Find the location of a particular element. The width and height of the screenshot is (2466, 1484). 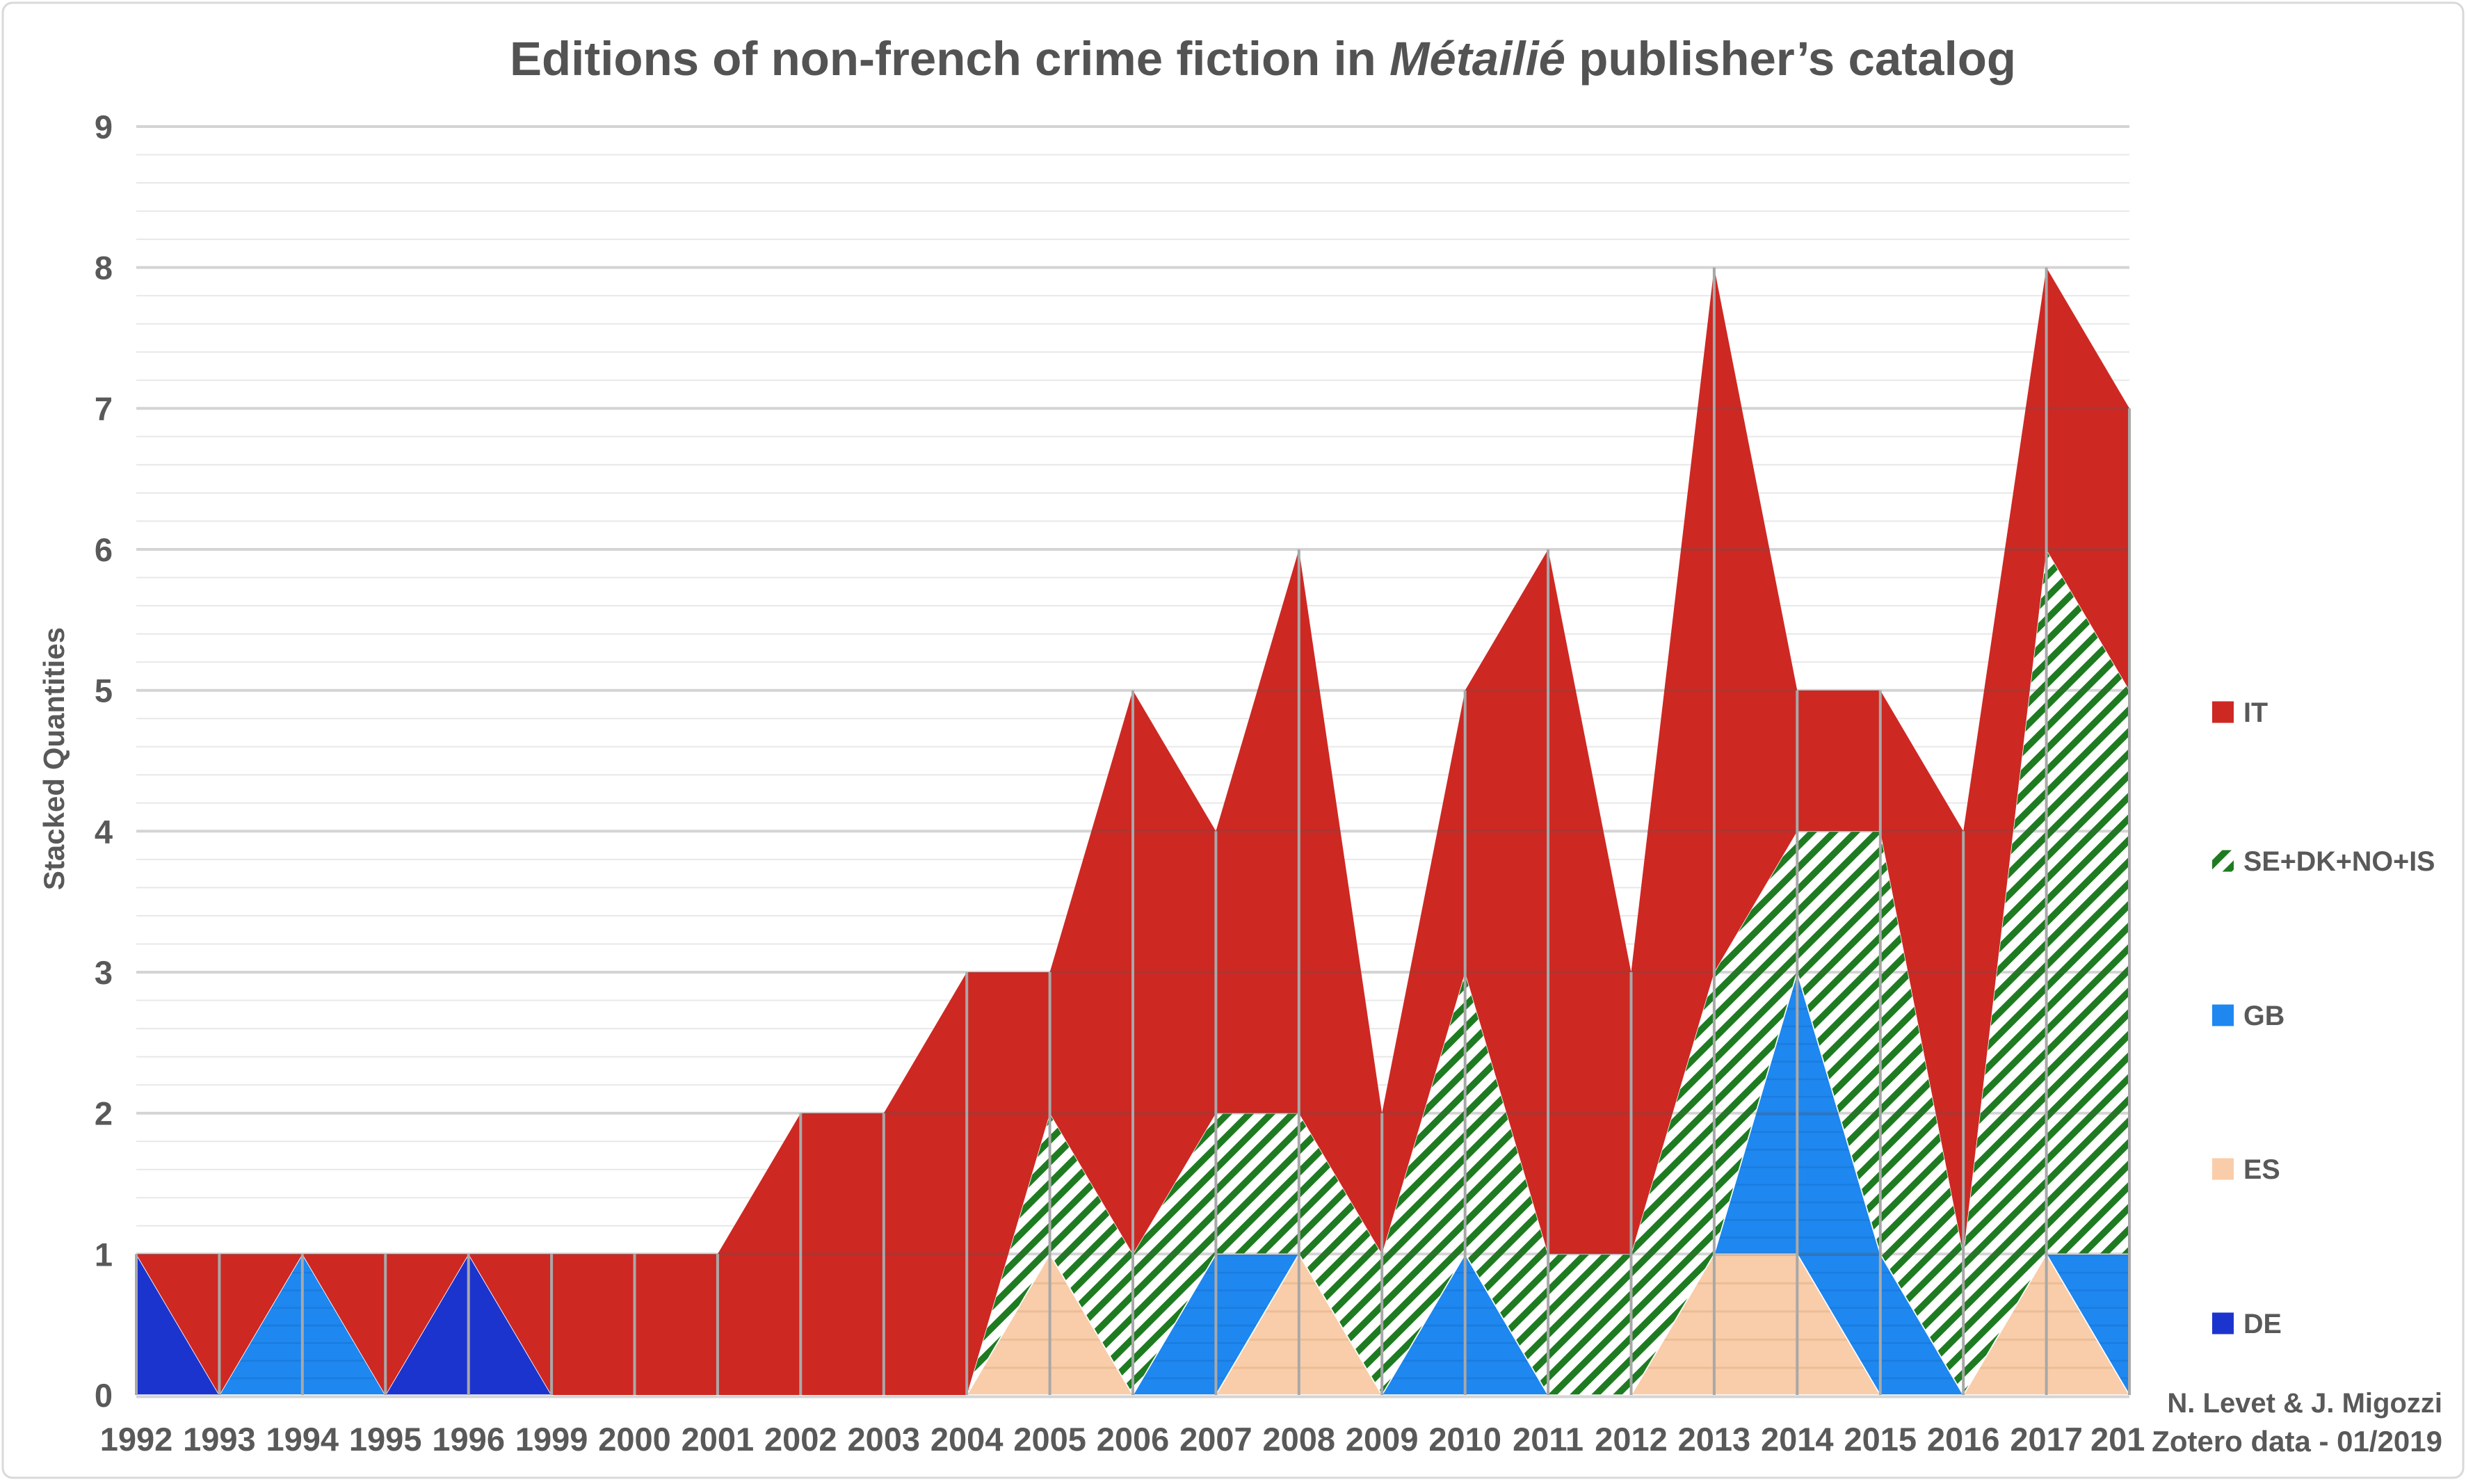

svg-text: N. Levet & J. Migozzi is located at coordinates (2304, 1403).